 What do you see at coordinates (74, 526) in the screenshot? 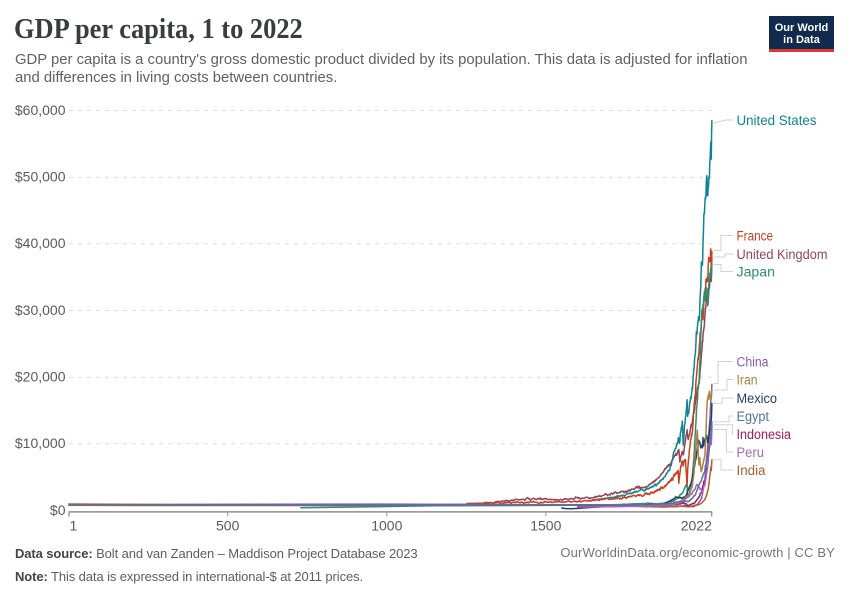
I see `svg-text: 1` at bounding box center [74, 526].